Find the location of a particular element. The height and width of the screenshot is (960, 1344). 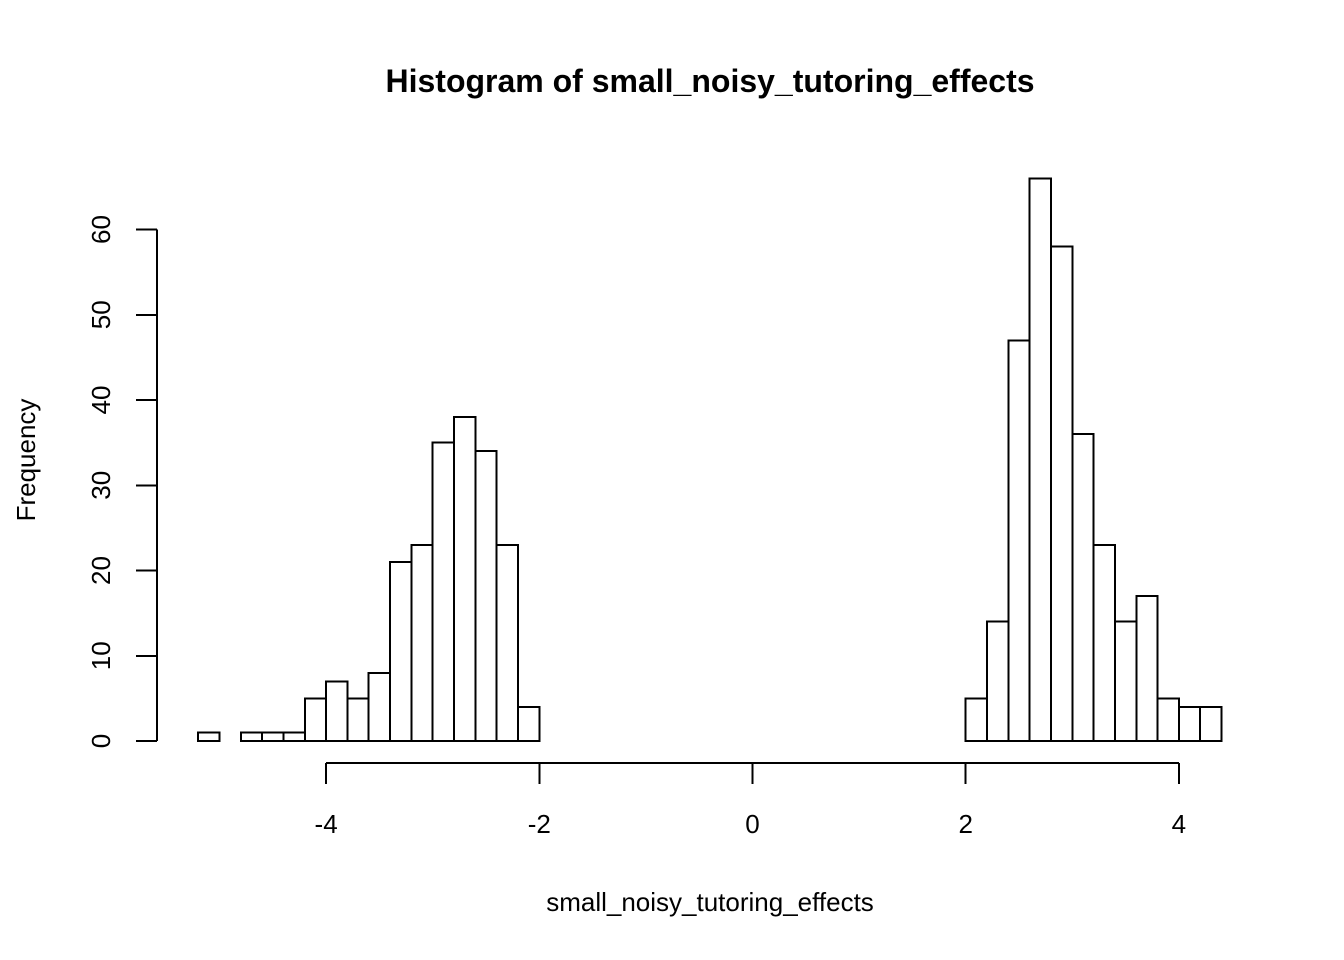

y-tick-label: 20 is located at coordinates (101, 570).